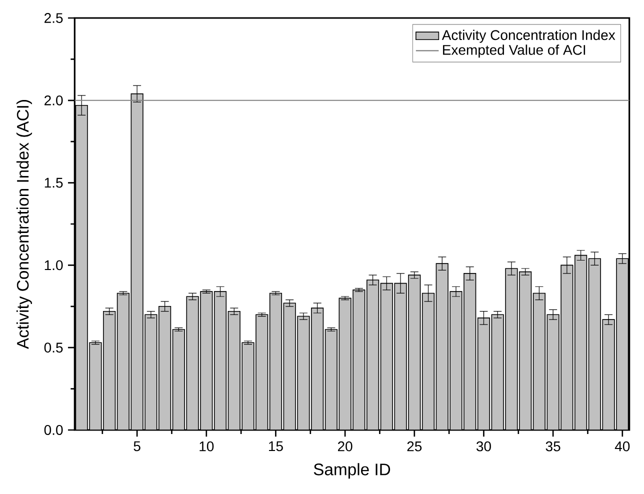 The height and width of the screenshot is (494, 644). What do you see at coordinates (414, 446) in the screenshot?
I see `x-tick-label: 25` at bounding box center [414, 446].